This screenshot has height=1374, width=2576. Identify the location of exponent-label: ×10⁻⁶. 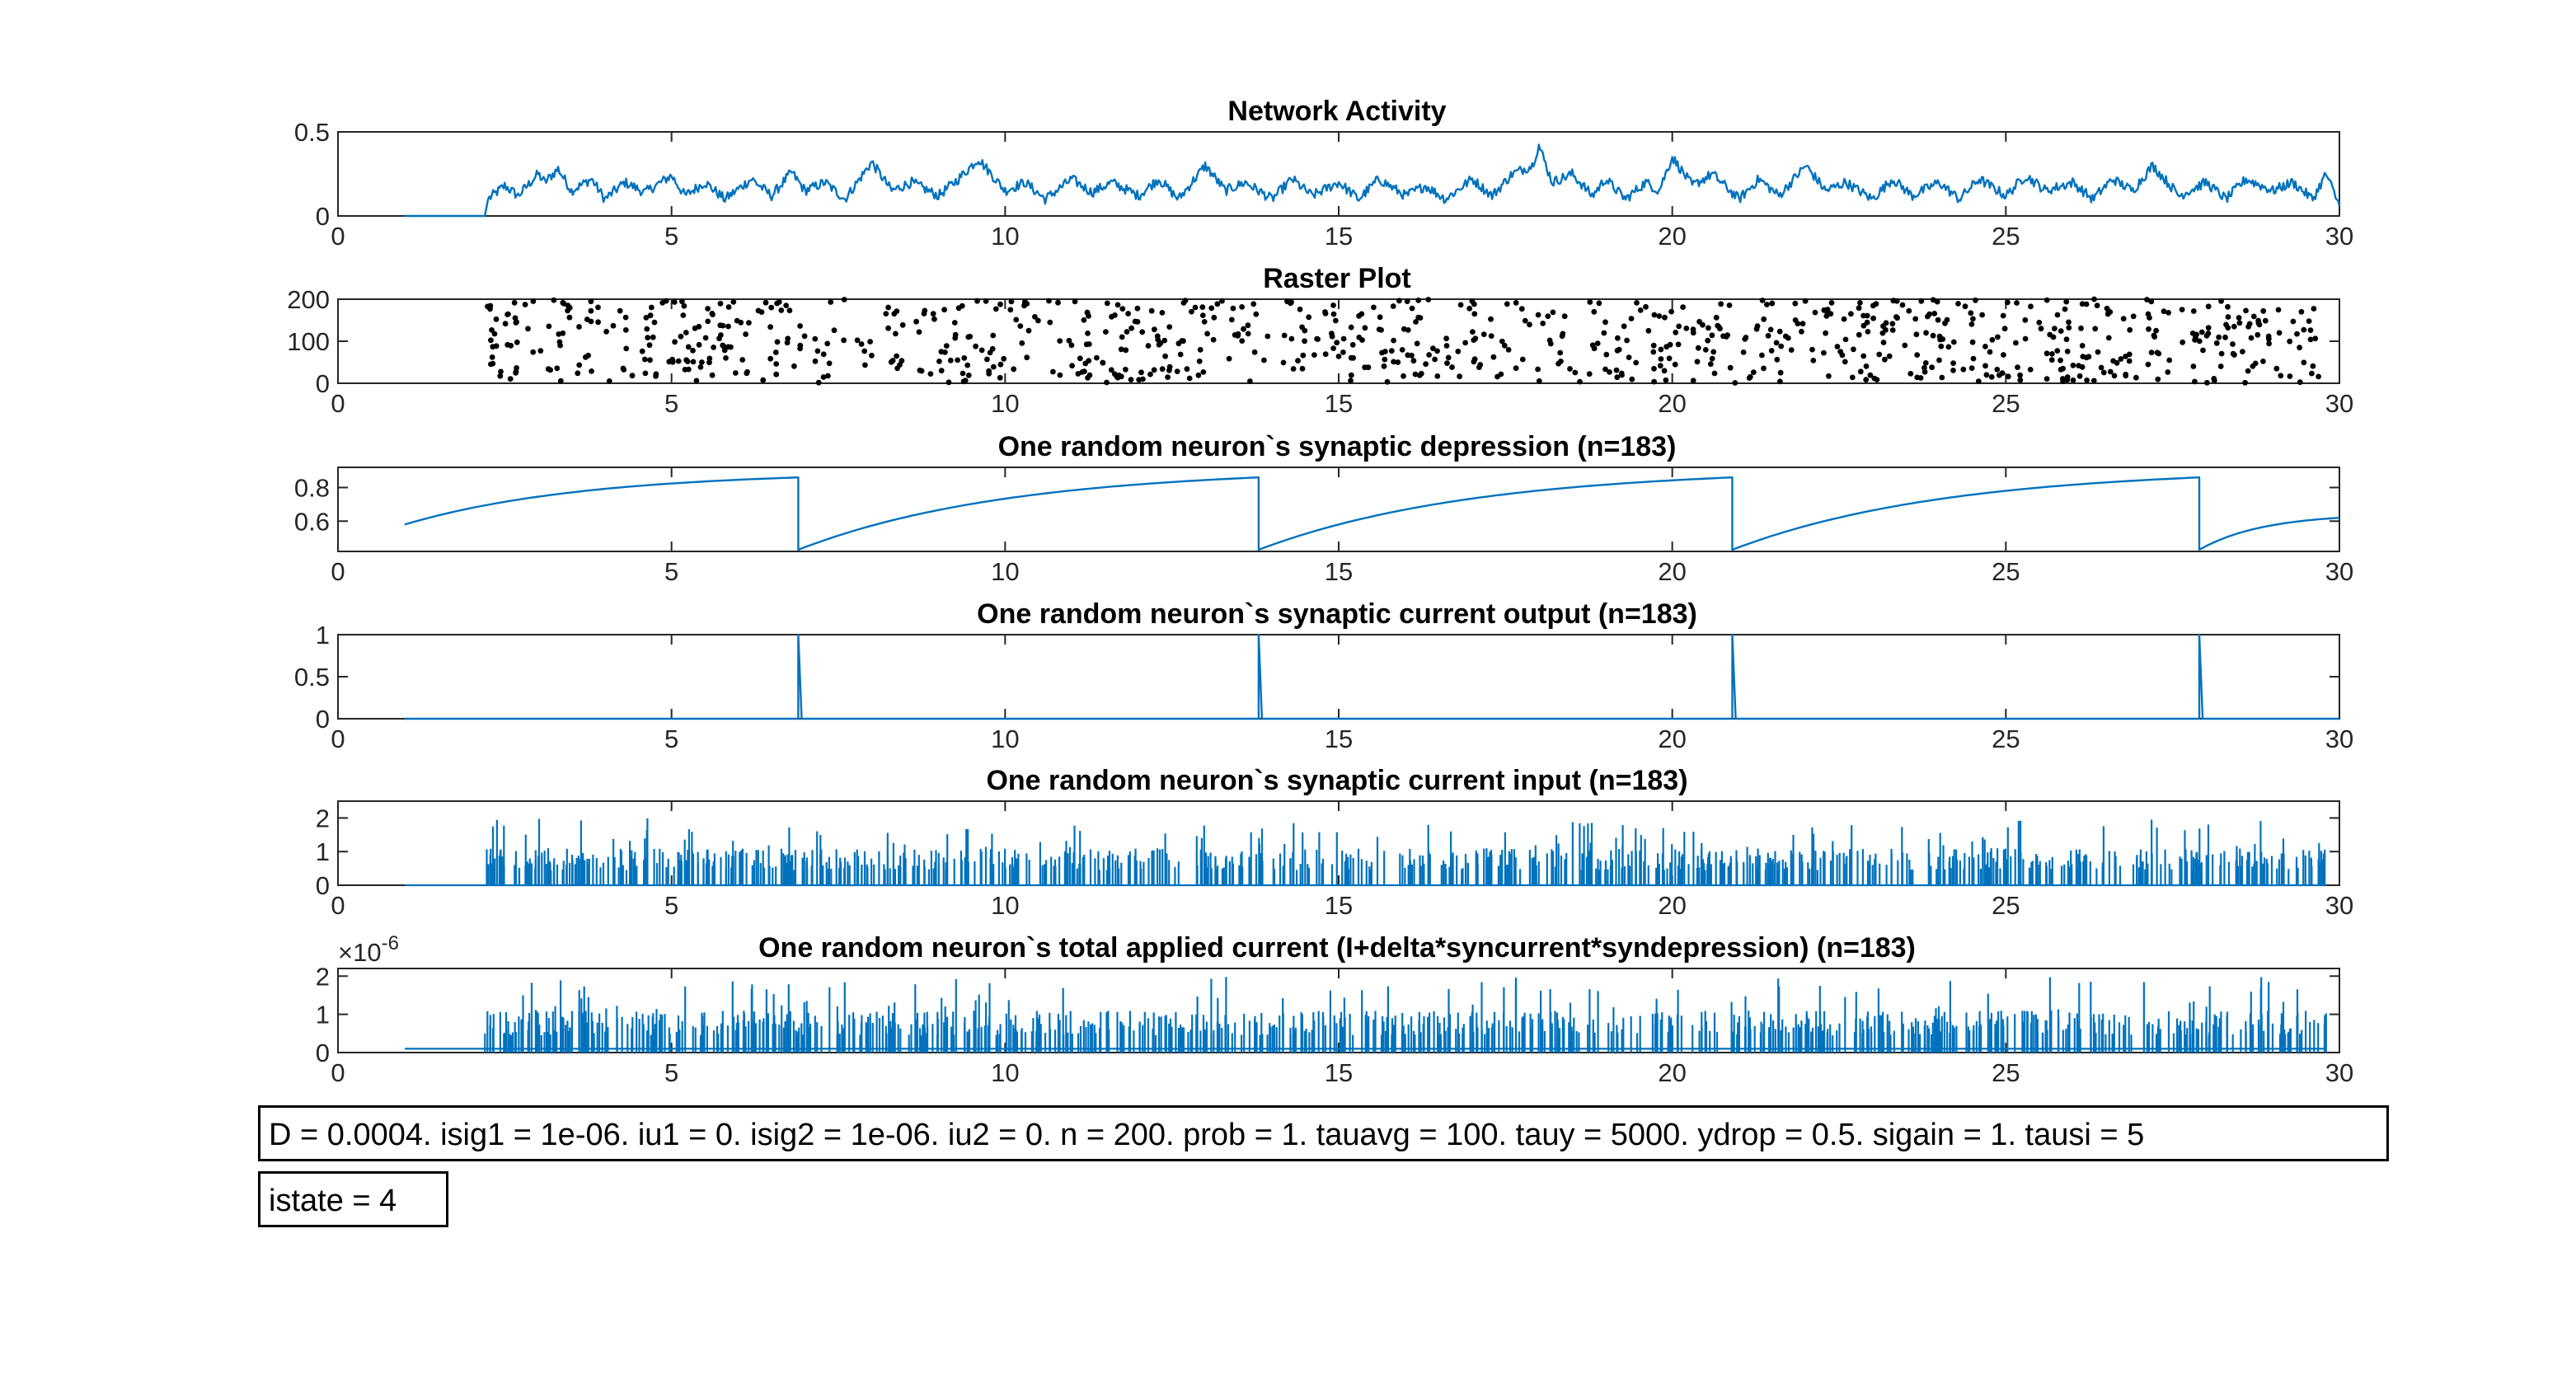
(368, 950).